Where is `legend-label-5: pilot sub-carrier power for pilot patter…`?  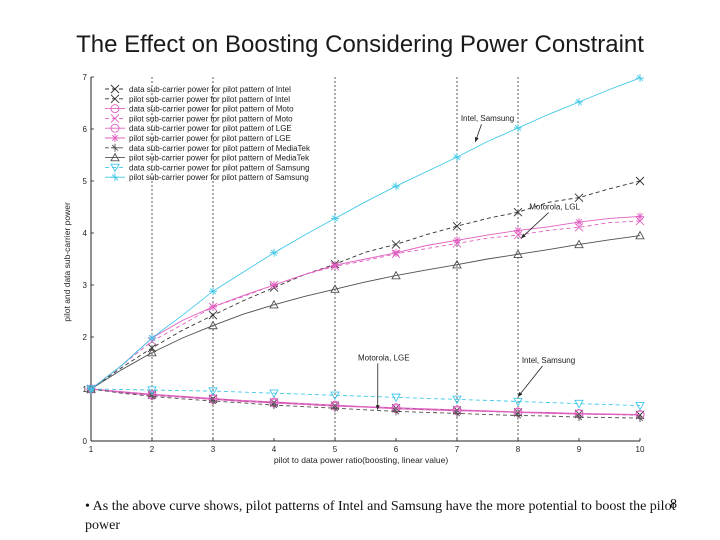
legend-label-5: pilot sub-carrier power for pilot patter… is located at coordinates (210, 138).